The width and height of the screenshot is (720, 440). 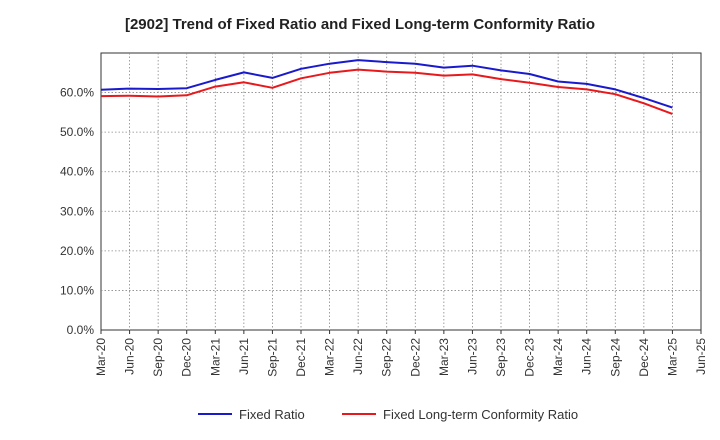 I want to click on x-tick-label: Sep-20, so click(x=158, y=357).